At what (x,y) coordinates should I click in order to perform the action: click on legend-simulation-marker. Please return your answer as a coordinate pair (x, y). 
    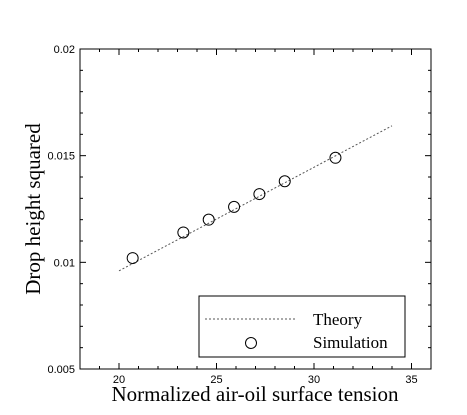
    Looking at the image, I should click on (251, 343).